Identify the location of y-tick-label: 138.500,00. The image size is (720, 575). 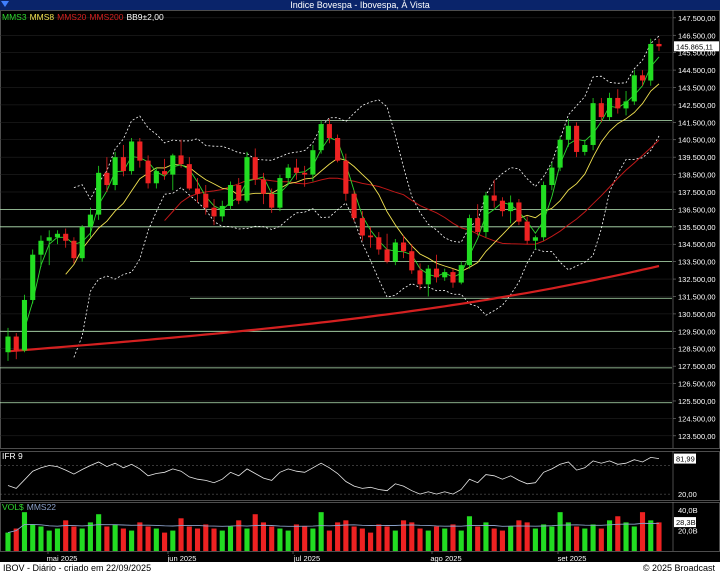
(697, 175).